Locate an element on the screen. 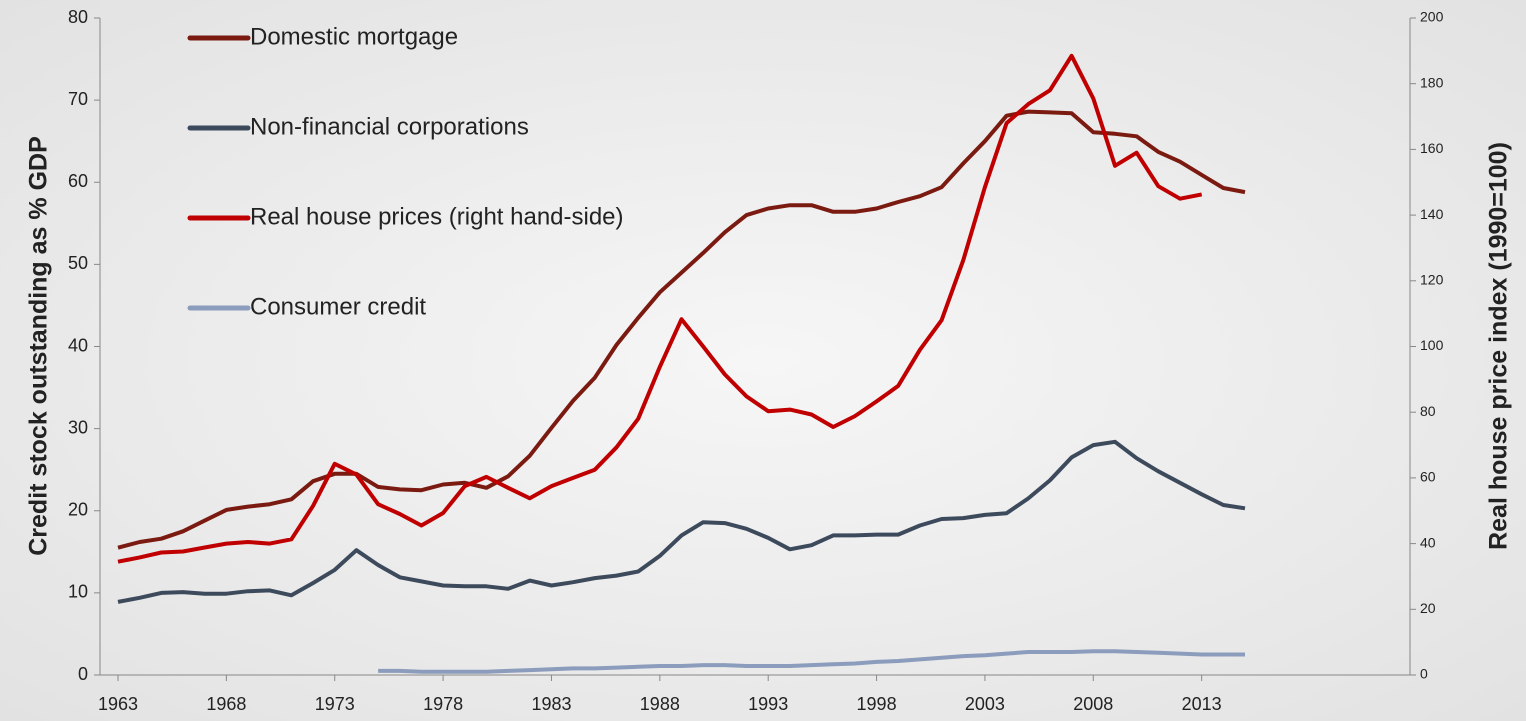 The width and height of the screenshot is (1526, 721). y-tick-label: 80 is located at coordinates (78, 17).